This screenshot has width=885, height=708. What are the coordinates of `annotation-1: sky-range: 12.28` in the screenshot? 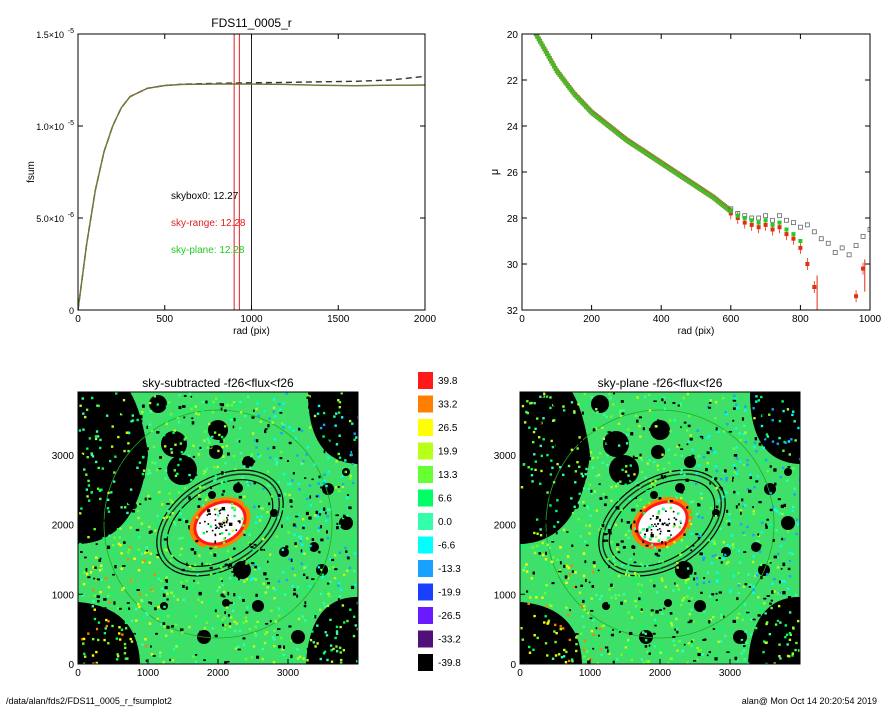 It's located at (208, 223).